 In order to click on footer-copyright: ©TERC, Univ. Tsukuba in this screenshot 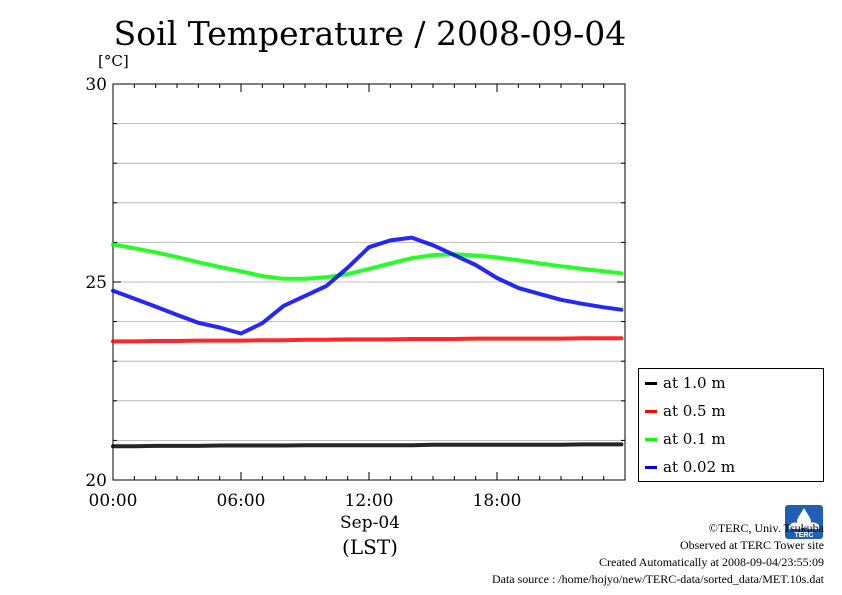, I will do `click(766, 528)`.